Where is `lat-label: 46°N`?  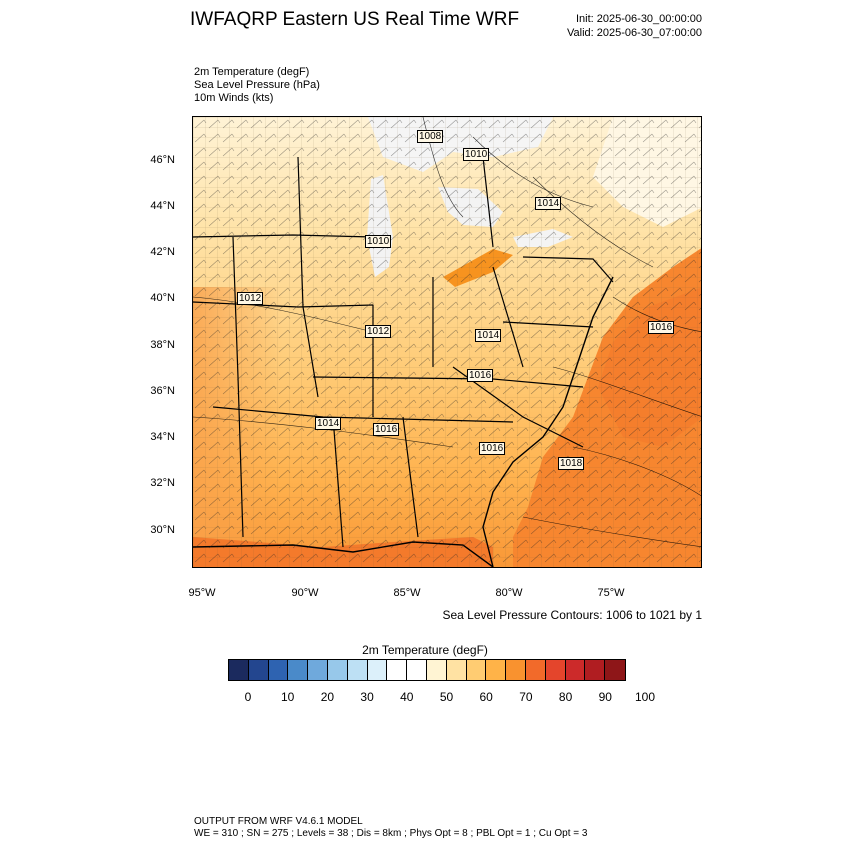 lat-label: 46°N is located at coordinates (162, 160).